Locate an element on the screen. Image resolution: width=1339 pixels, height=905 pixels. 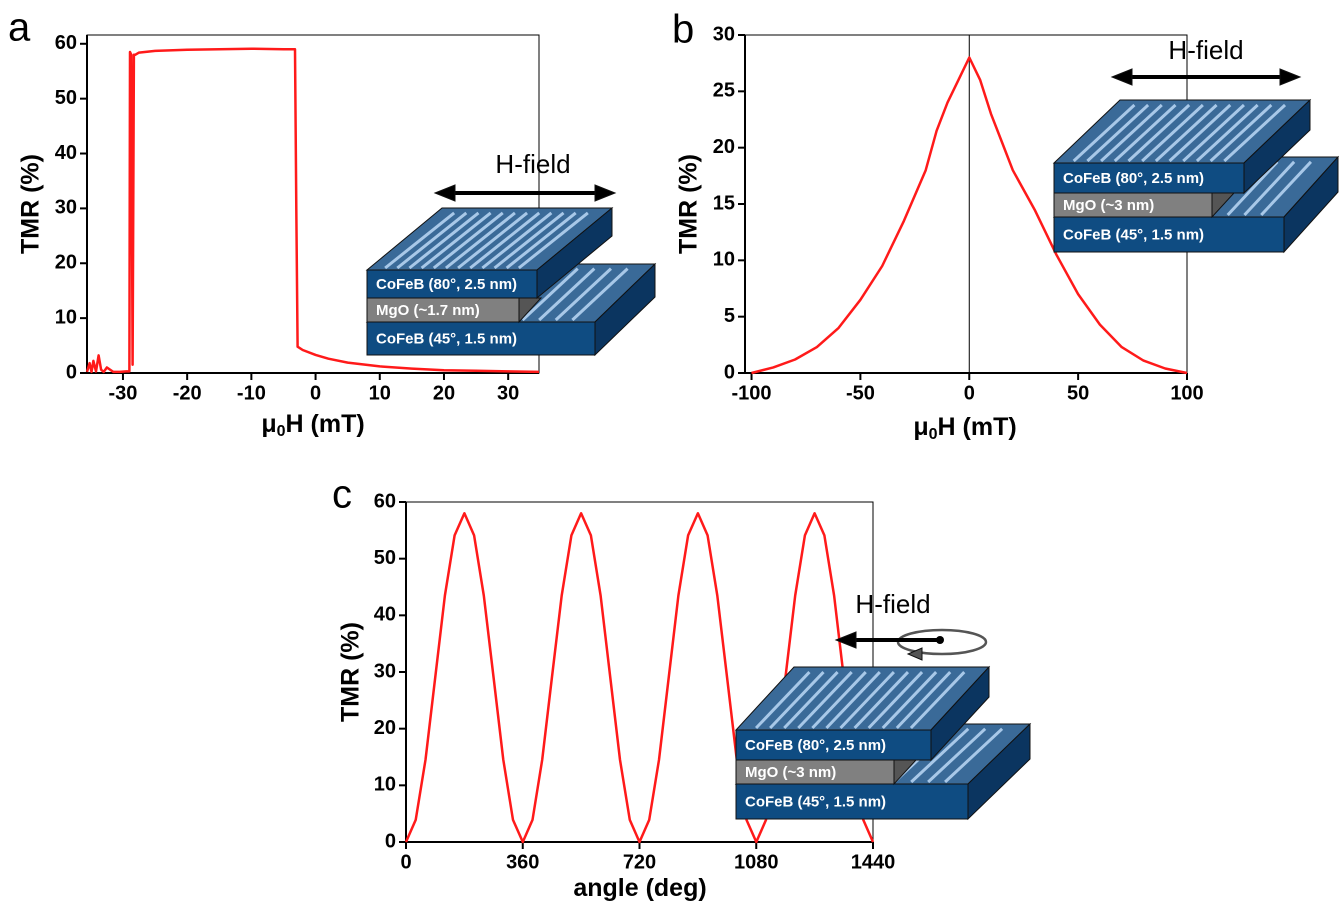
x-tick-label: 50 is located at coordinates (1078, 393).